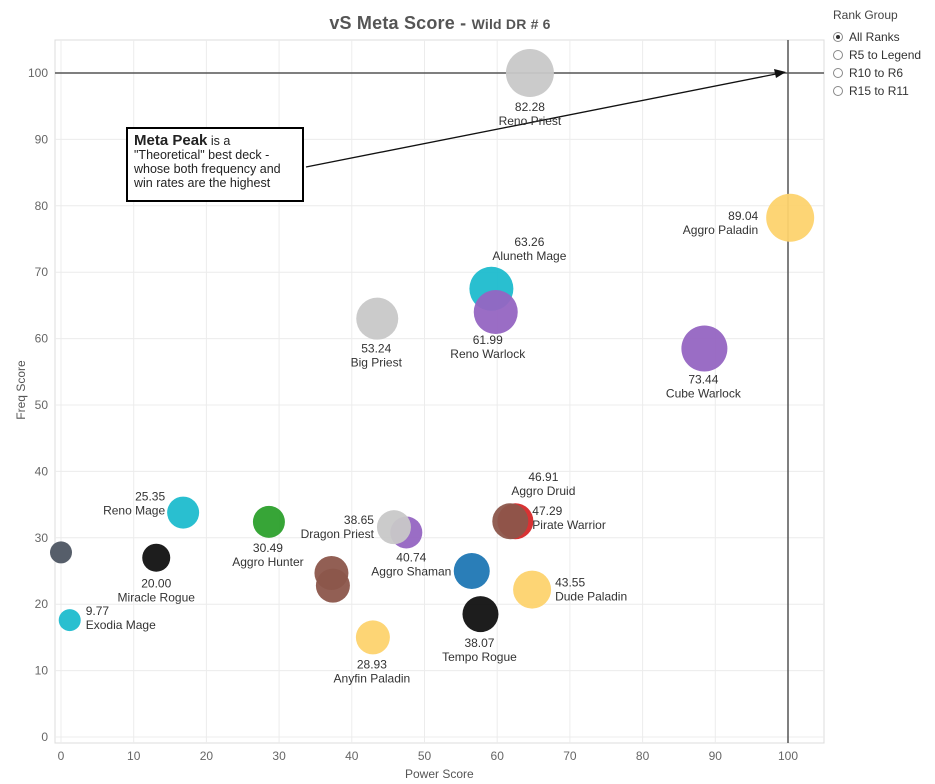  Describe the element at coordinates (411, 557) in the screenshot. I see `point-score-label: 40.74` at that location.